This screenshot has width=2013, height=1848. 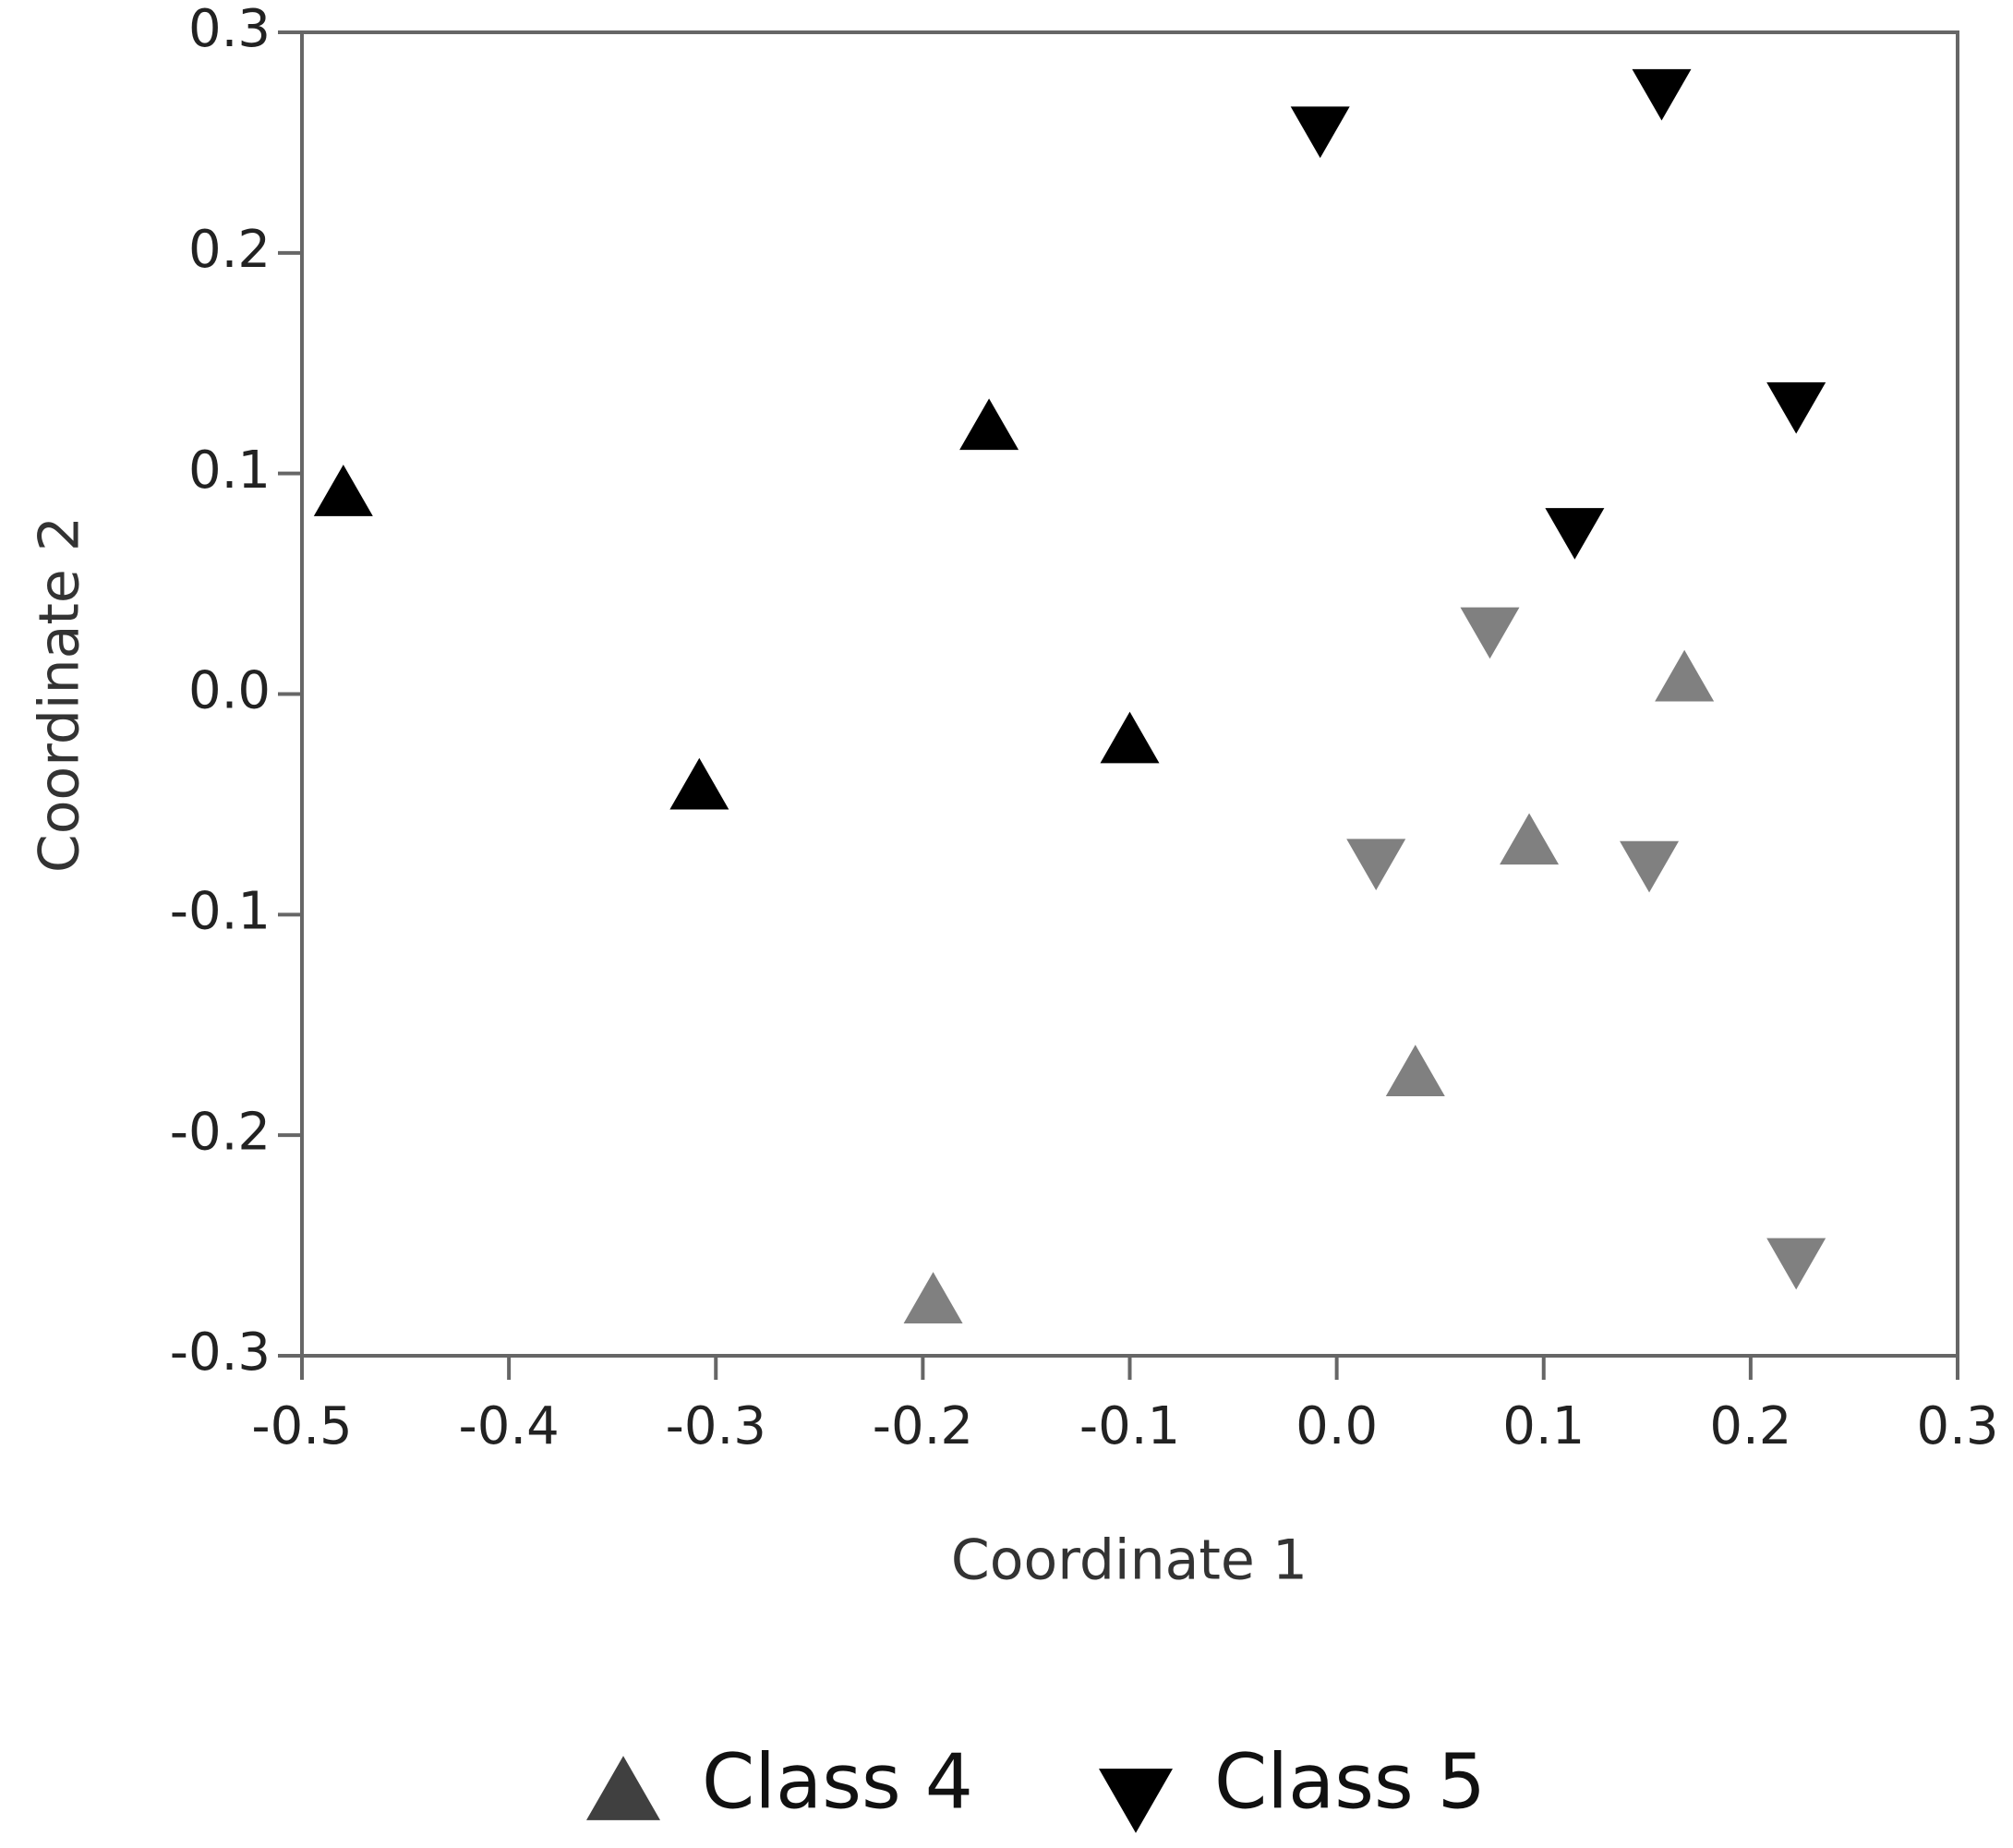 I want to click on x-axis-label: Coordinate 1, so click(x=1129, y=1561).